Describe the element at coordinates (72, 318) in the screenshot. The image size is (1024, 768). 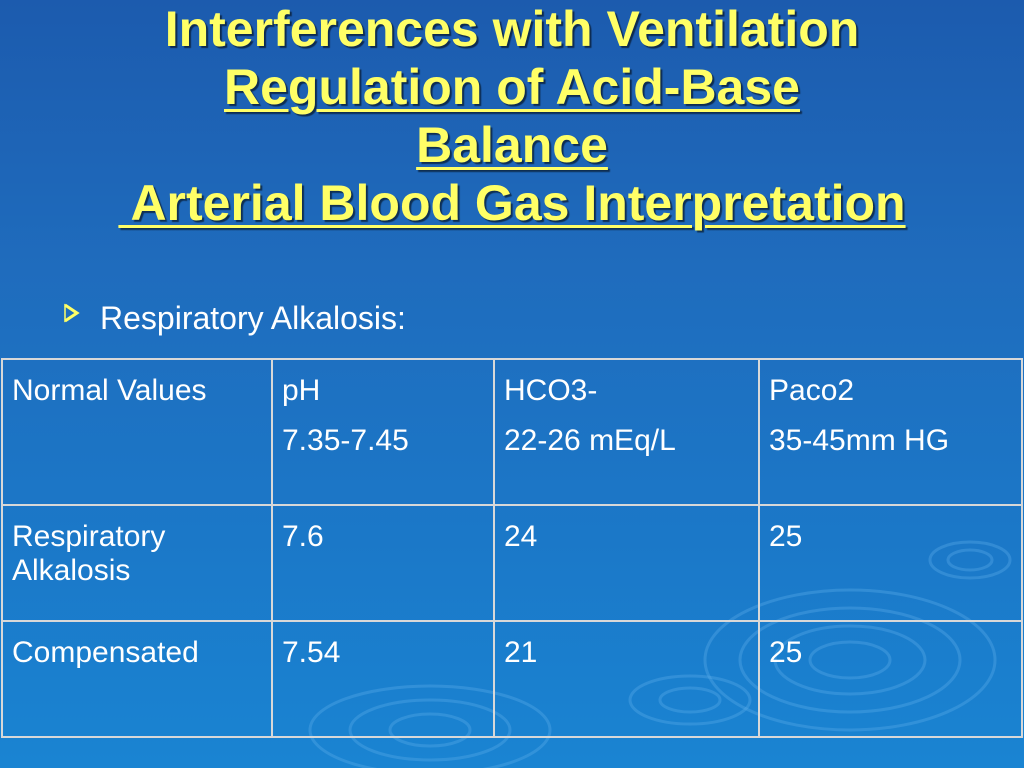
I see `arrow-bullet-icon` at that location.